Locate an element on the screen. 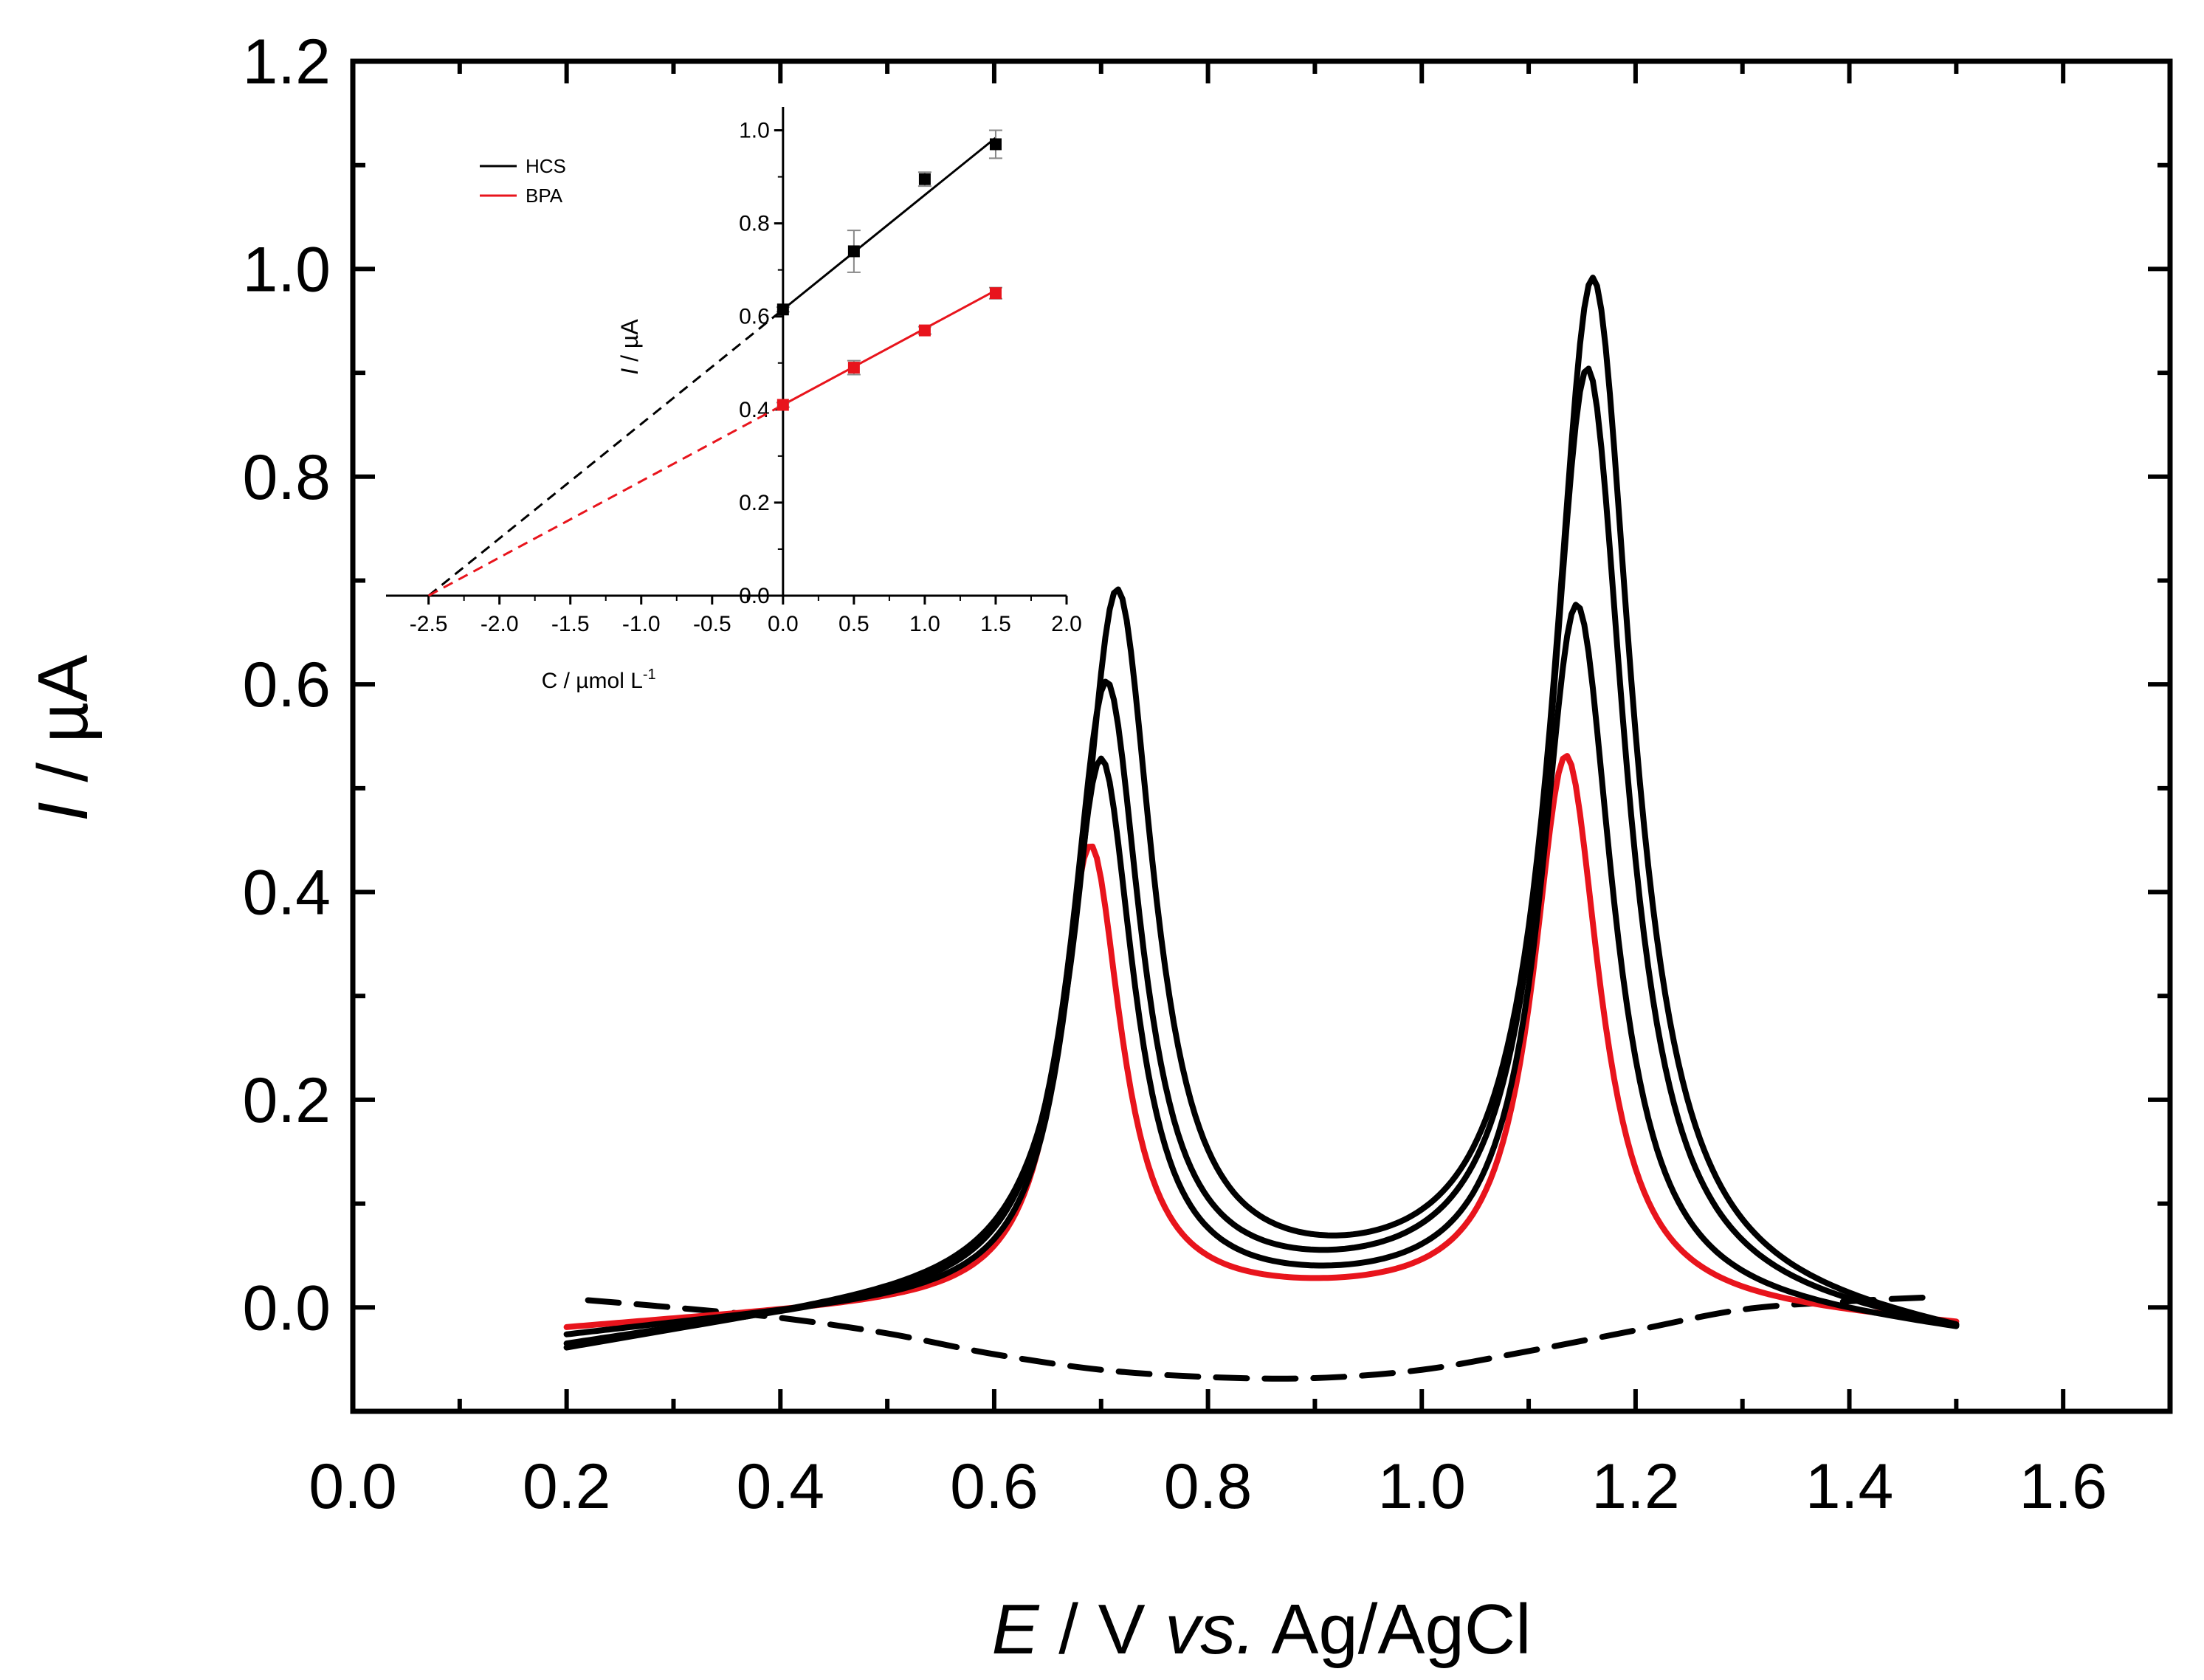 This screenshot has width=2204, height=1680. y-tick-label: 1.2 is located at coordinates (286, 62).